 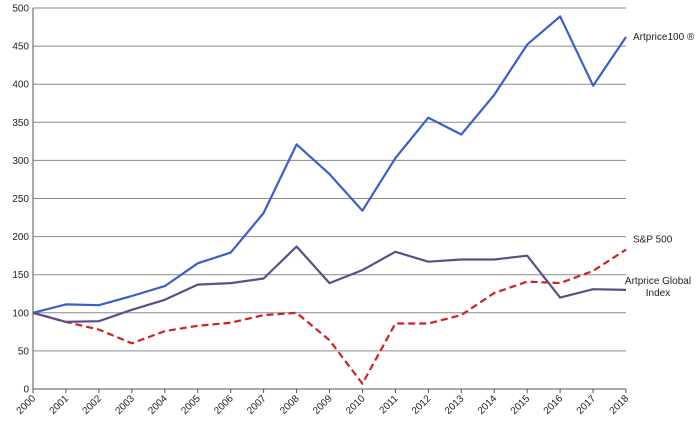 What do you see at coordinates (191, 405) in the screenshot?
I see `x-tick-label: 2005` at bounding box center [191, 405].